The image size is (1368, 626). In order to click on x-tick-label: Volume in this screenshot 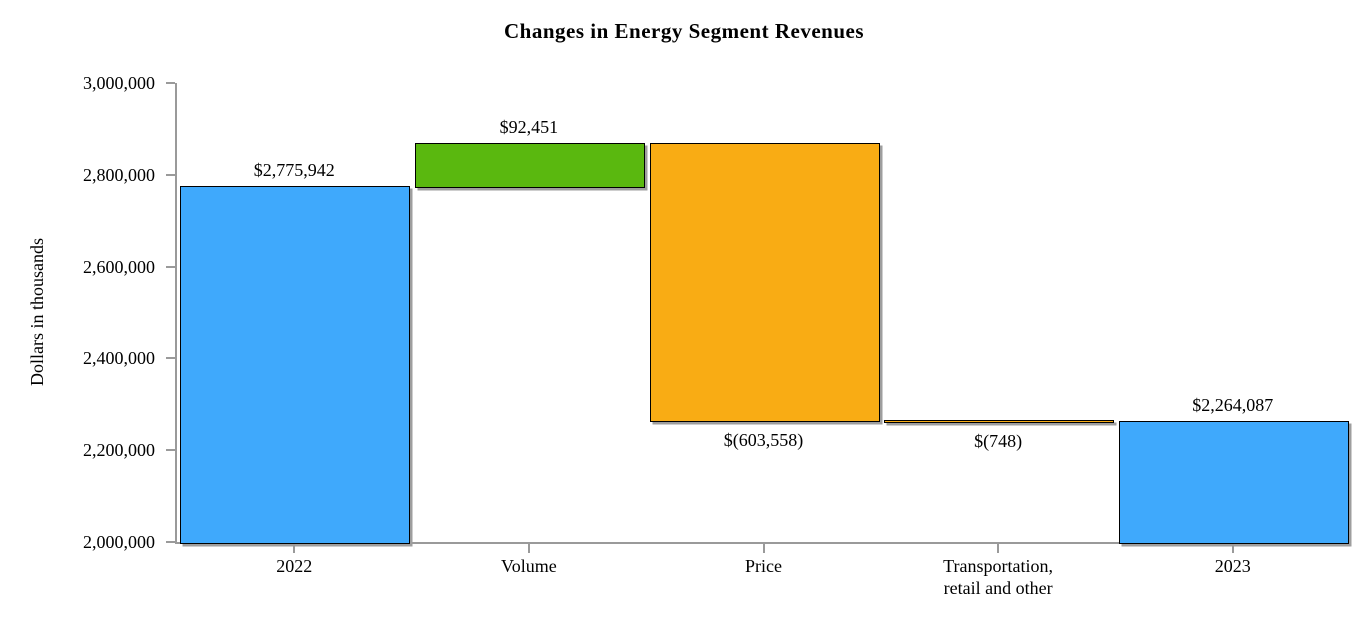, I will do `click(529, 566)`.